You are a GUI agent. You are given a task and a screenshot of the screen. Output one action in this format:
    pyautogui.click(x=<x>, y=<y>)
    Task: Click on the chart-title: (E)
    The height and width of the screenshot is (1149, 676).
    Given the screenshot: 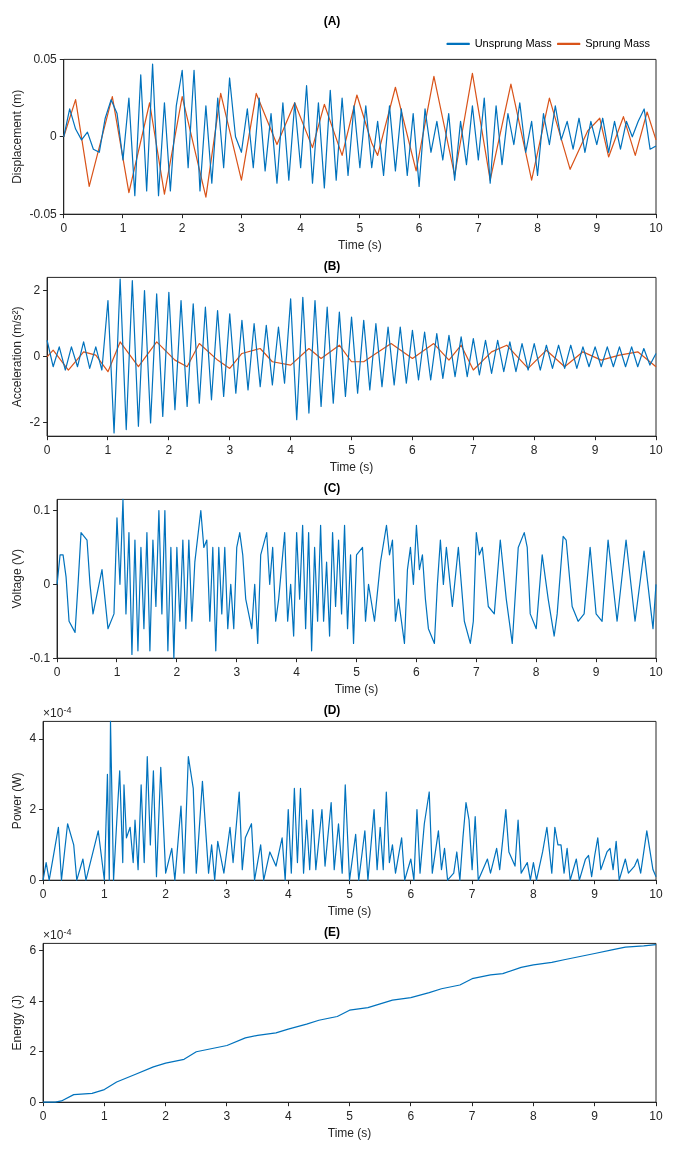 What is the action you would take?
    pyautogui.click(x=332, y=931)
    